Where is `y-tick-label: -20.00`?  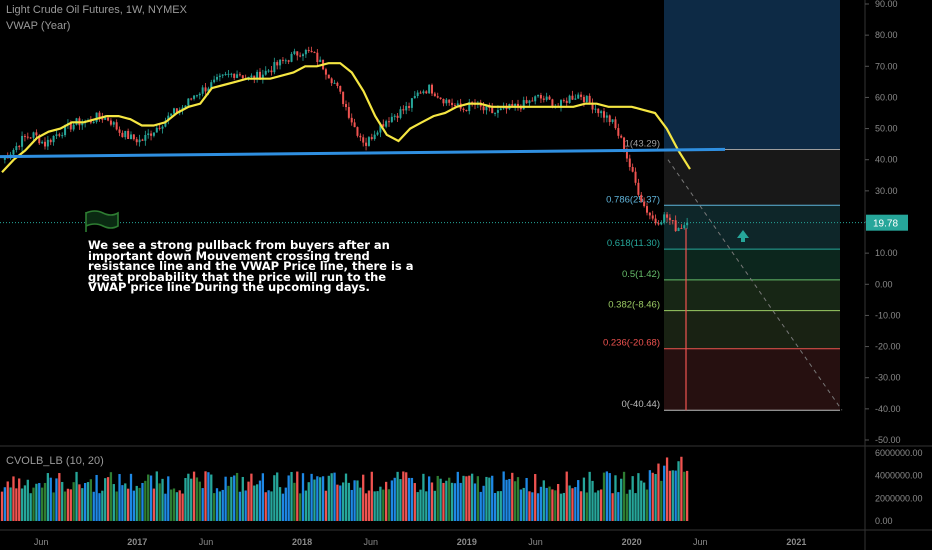 y-tick-label: -20.00 is located at coordinates (888, 347).